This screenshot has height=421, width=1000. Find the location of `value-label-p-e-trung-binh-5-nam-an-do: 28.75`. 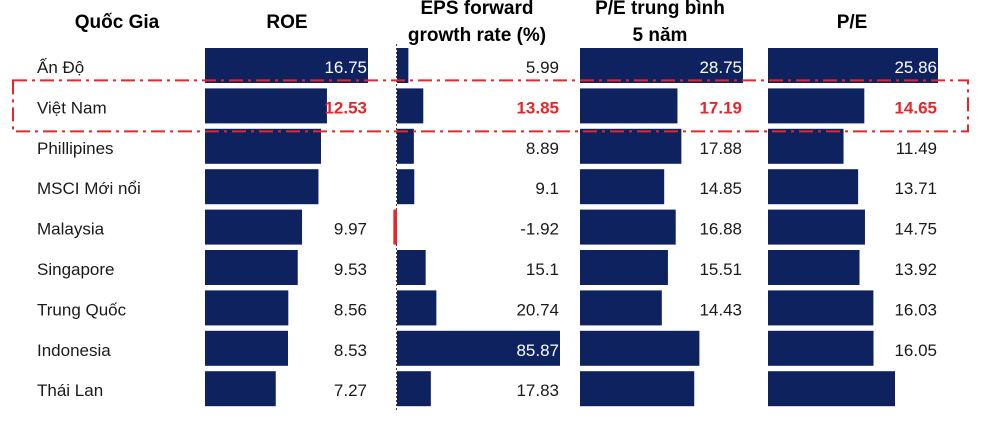

value-label-p-e-trung-binh-5-nam-an-do: 28.75 is located at coordinates (720, 67).